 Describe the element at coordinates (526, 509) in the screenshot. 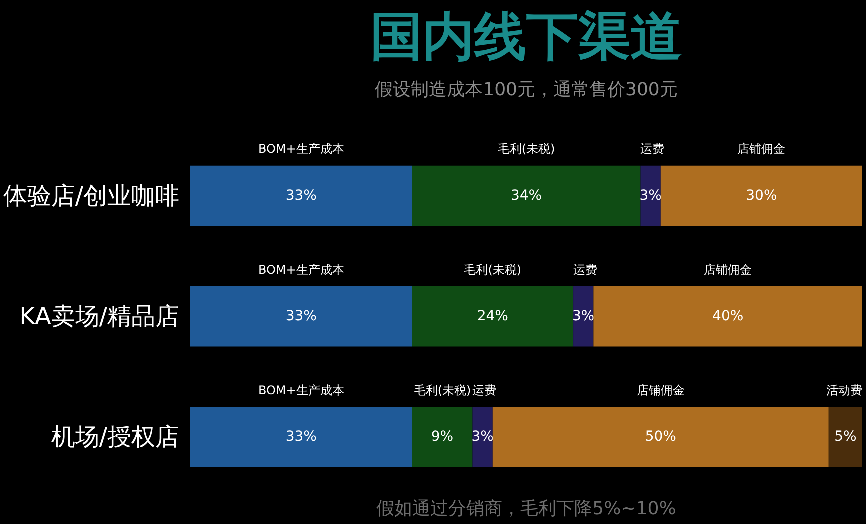

I see `text: 假如通过分销商，毛利下降5%~10%` at that location.